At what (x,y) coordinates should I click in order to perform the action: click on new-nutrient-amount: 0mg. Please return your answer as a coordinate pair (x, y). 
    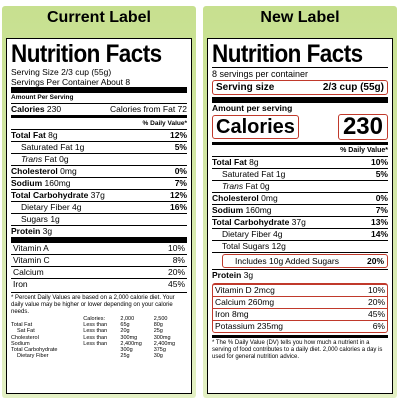
    Looking at the image, I should click on (269, 198).